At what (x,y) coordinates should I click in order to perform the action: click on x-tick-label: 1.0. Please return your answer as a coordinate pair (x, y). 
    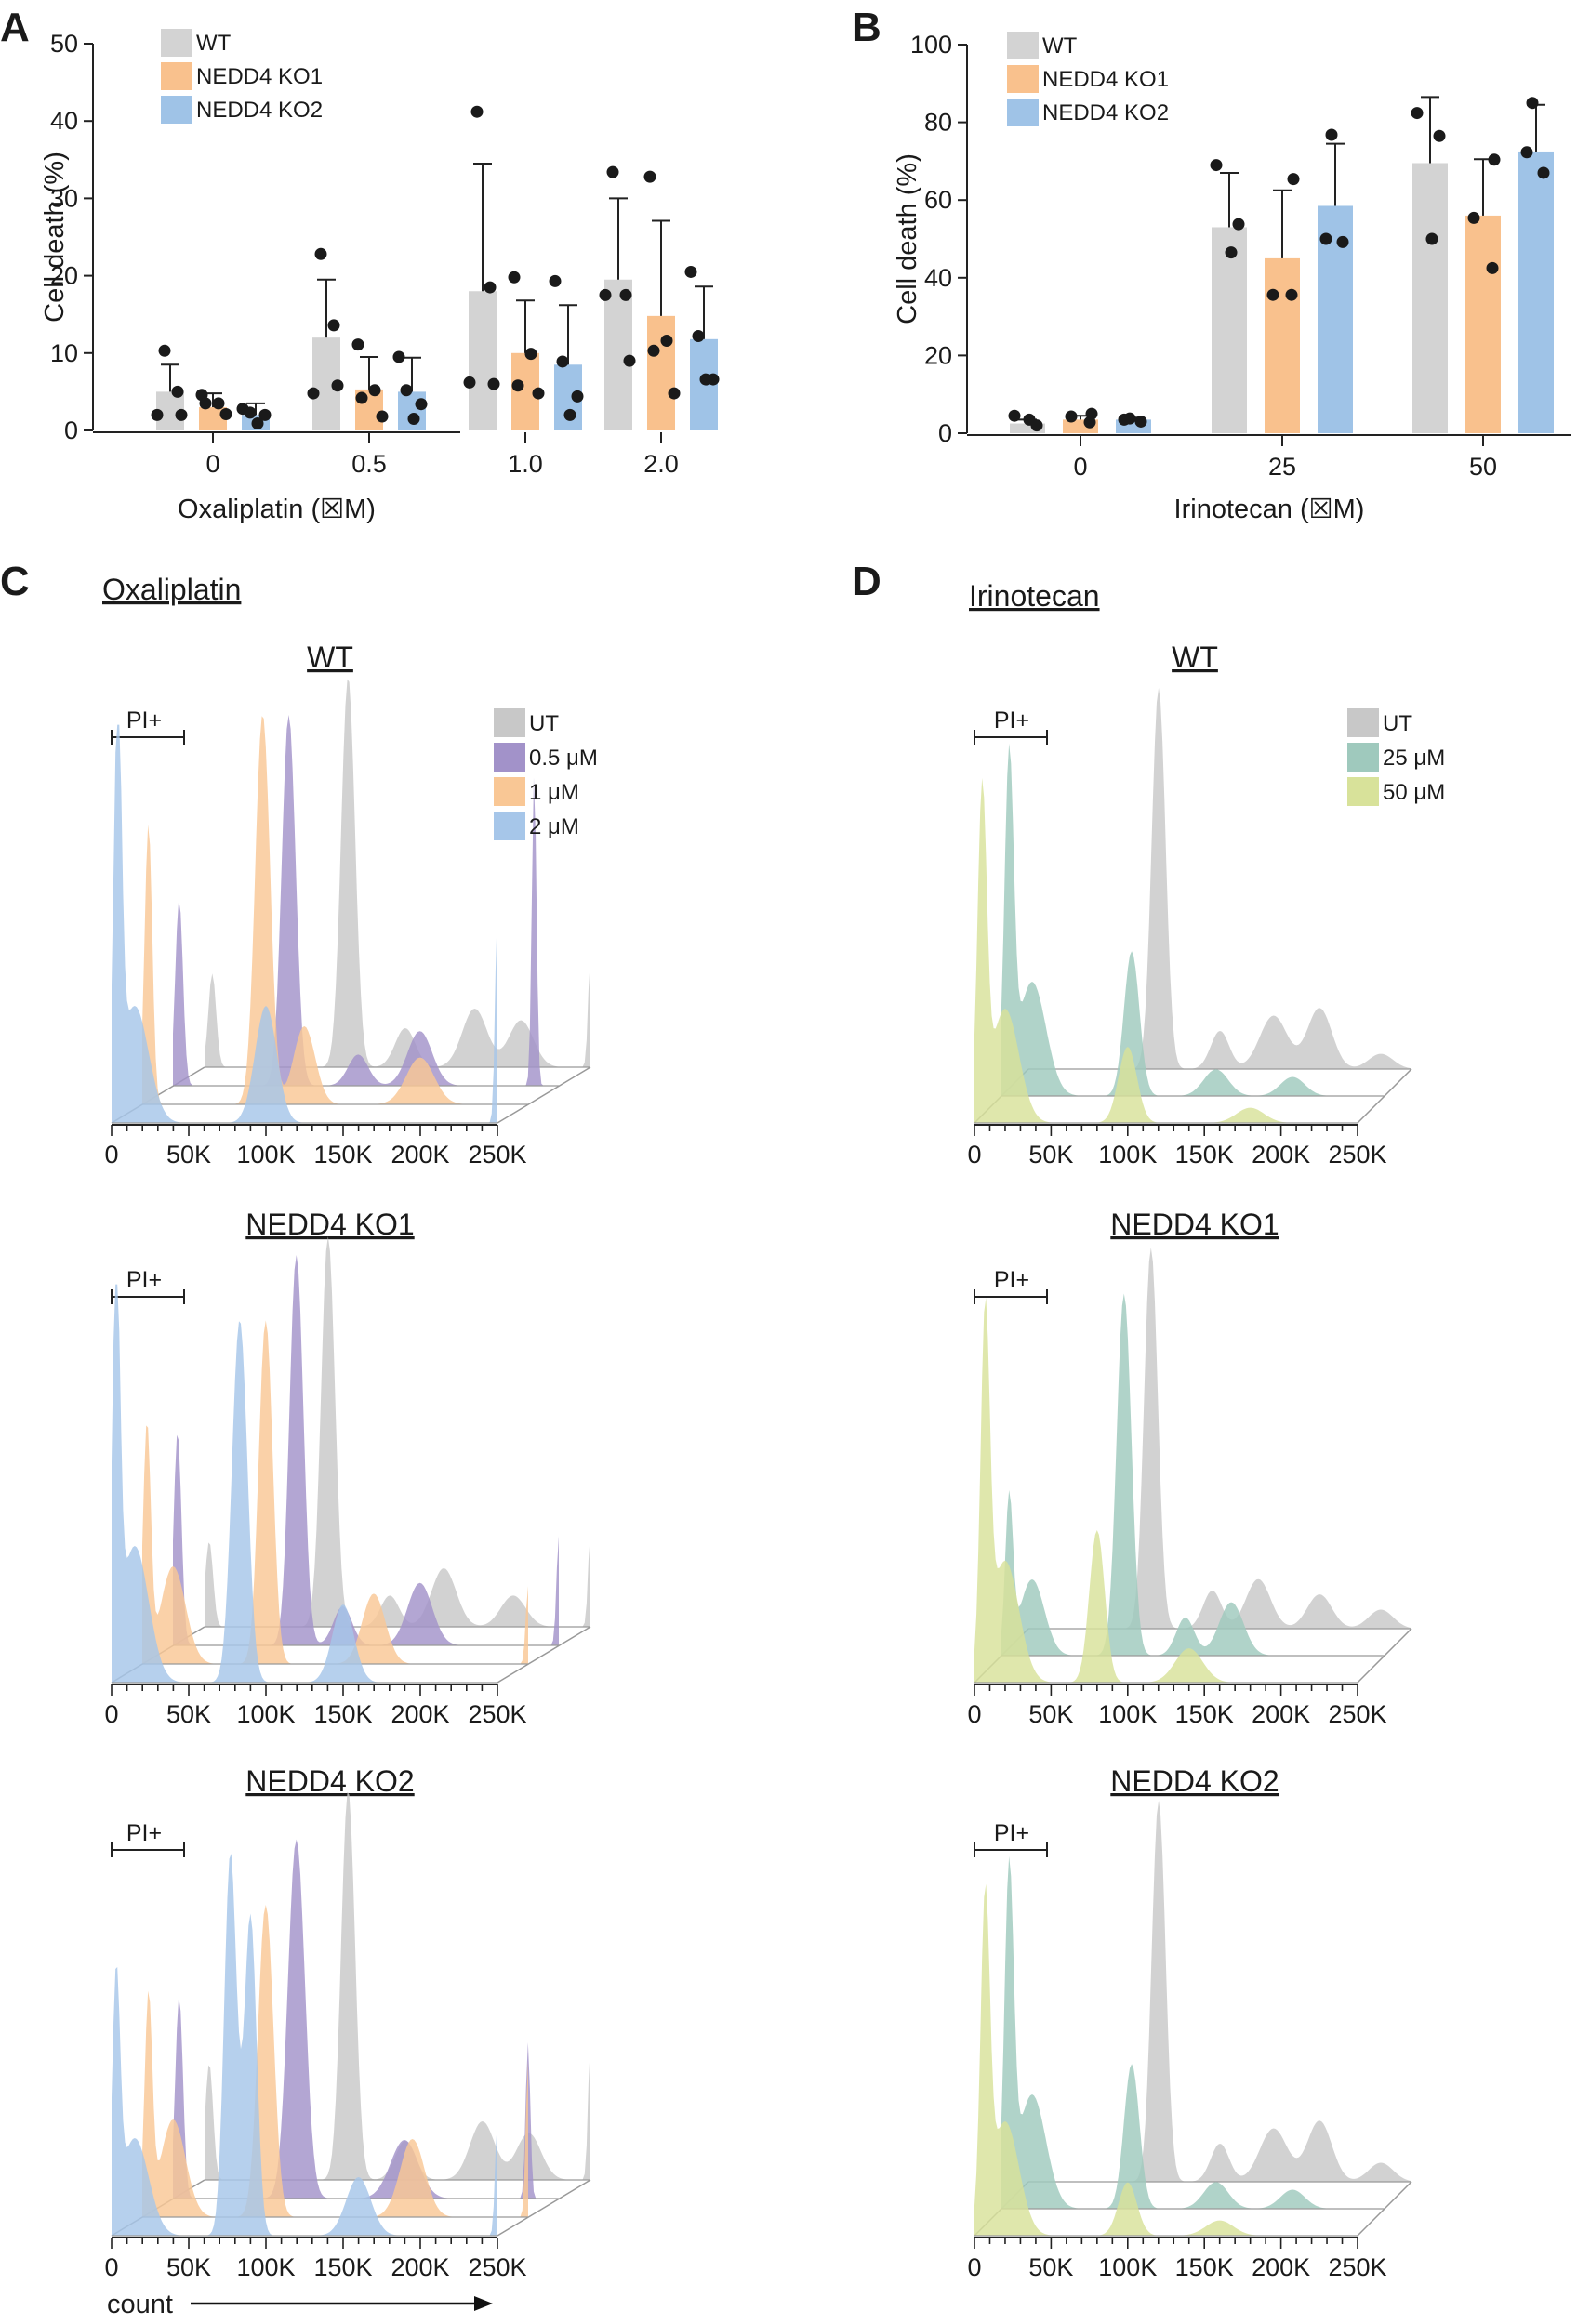
    Looking at the image, I should click on (525, 464).